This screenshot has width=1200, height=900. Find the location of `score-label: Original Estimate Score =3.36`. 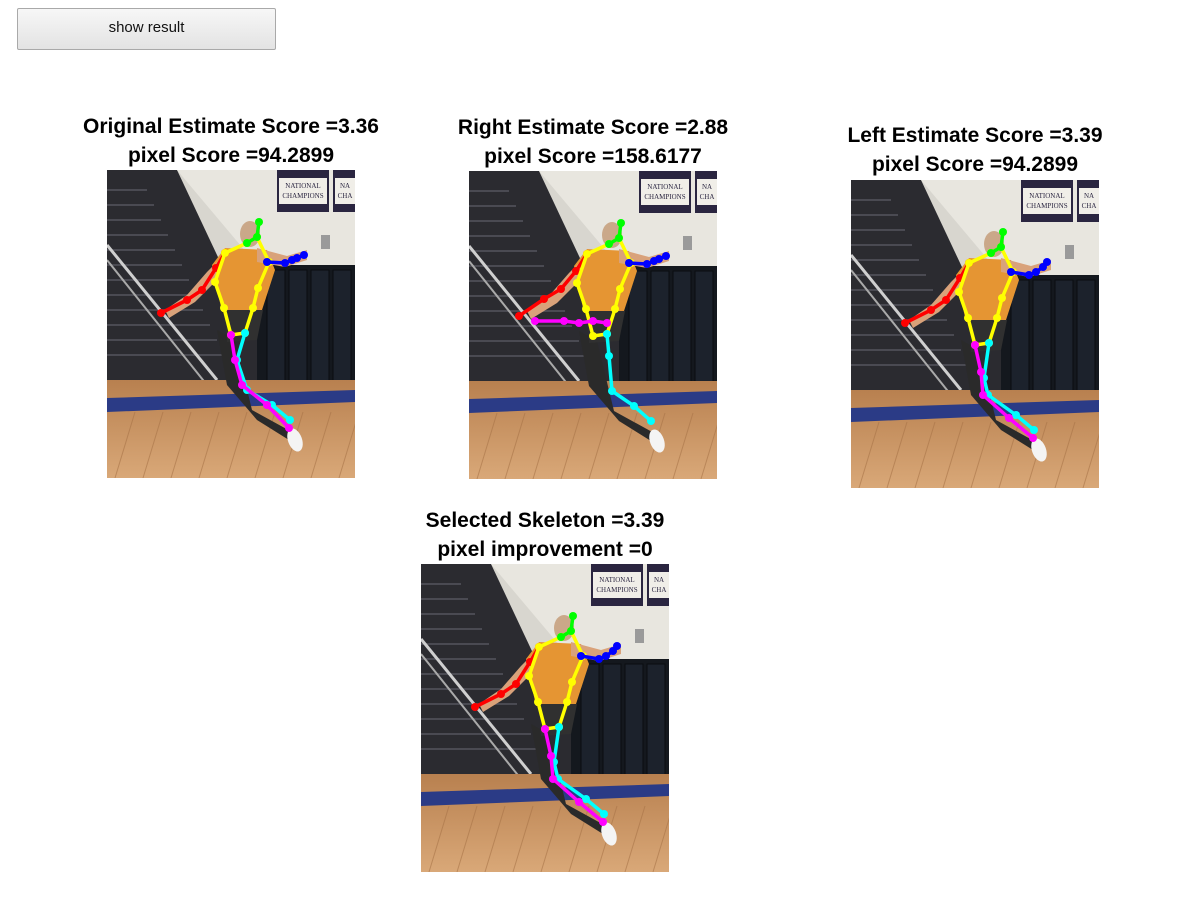

score-label: Original Estimate Score =3.36 is located at coordinates (231, 126).